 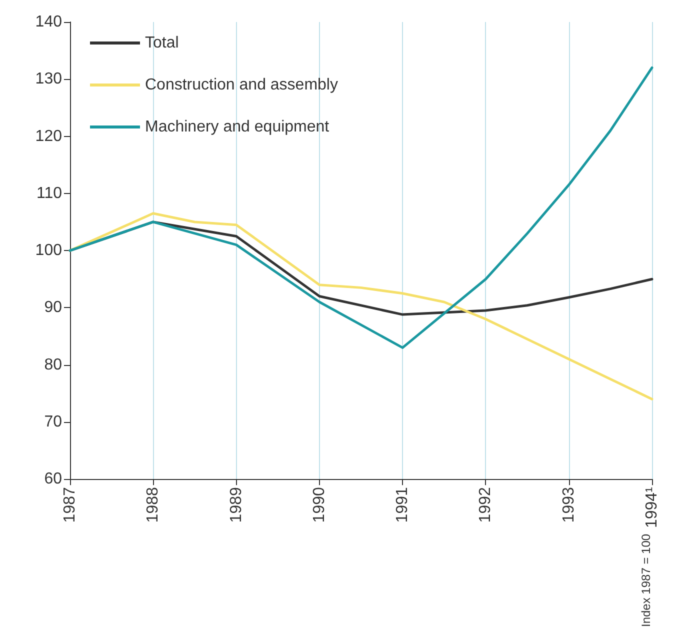 What do you see at coordinates (48, 136) in the screenshot?
I see `y-tick-label: 120` at bounding box center [48, 136].